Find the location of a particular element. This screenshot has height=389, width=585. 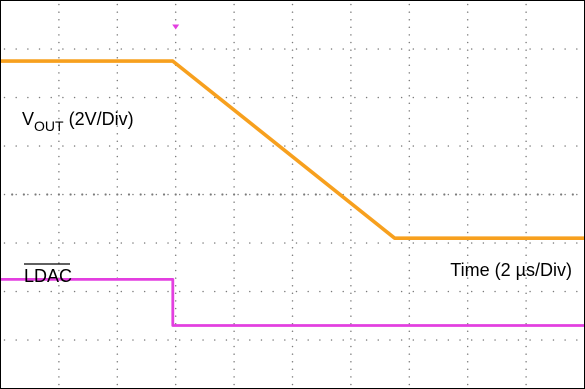

vout-scale: (2V/Div) is located at coordinates (99, 119).